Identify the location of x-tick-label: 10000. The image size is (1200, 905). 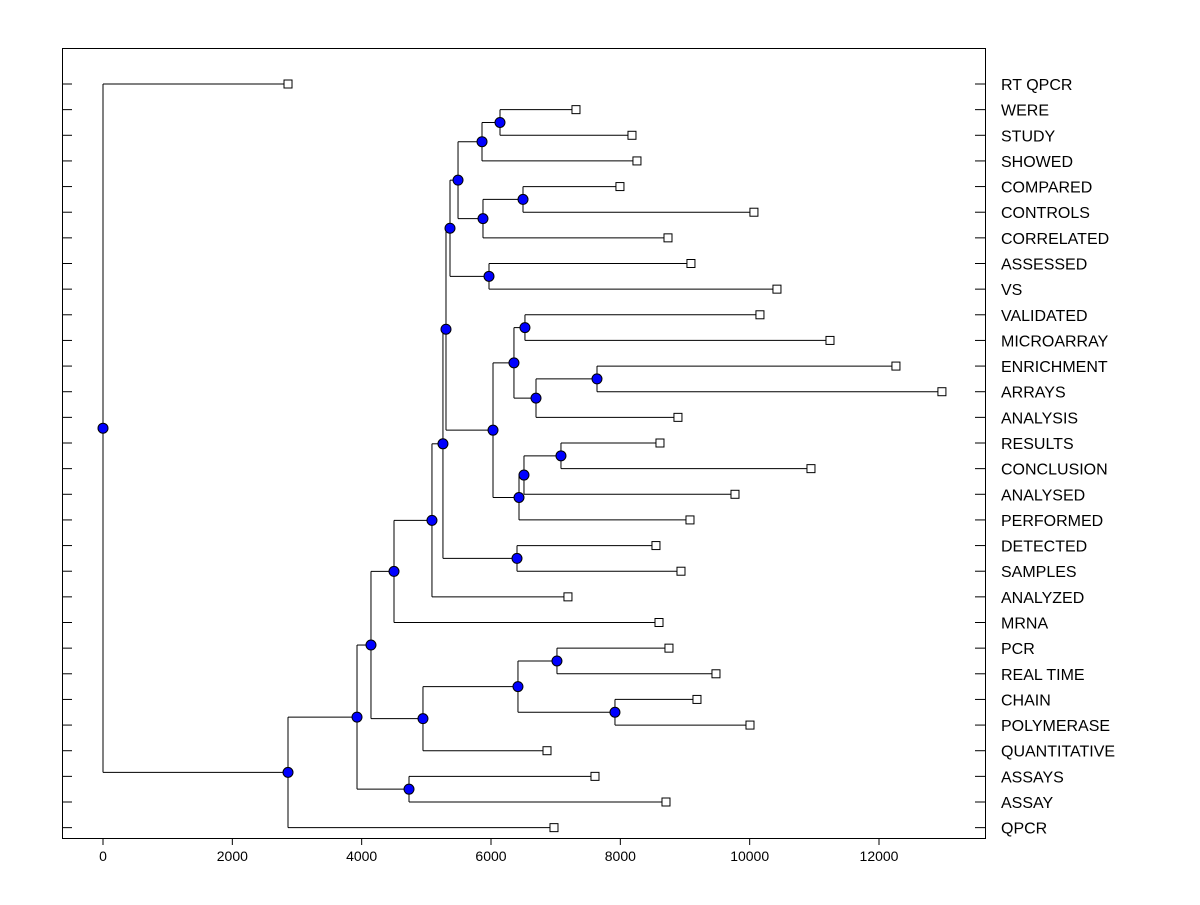
(749, 856).